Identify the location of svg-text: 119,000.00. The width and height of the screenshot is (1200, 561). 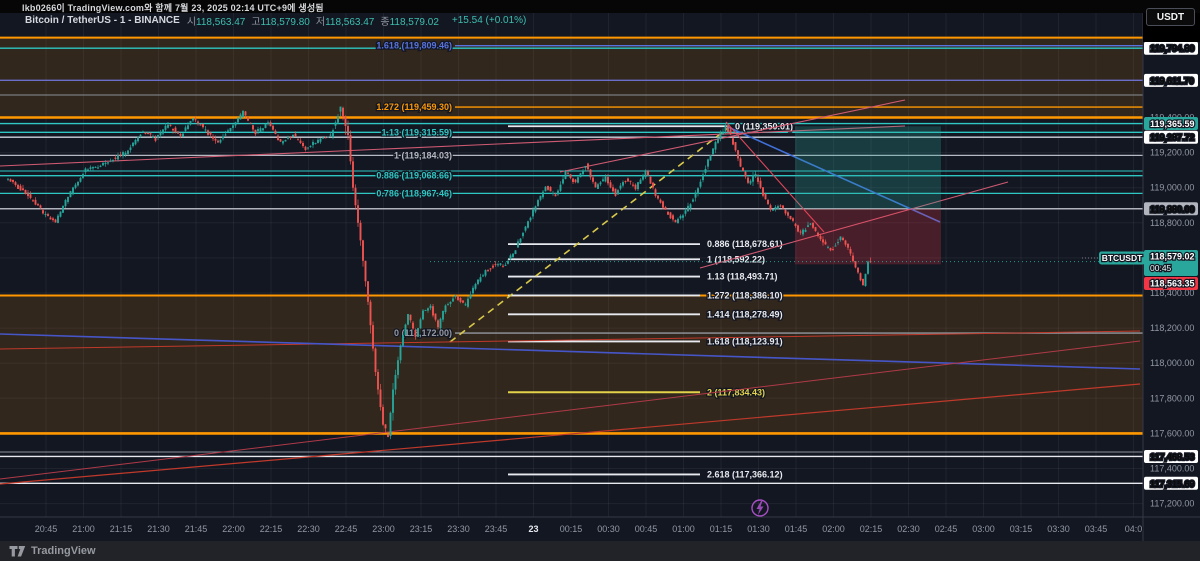
(1172, 188).